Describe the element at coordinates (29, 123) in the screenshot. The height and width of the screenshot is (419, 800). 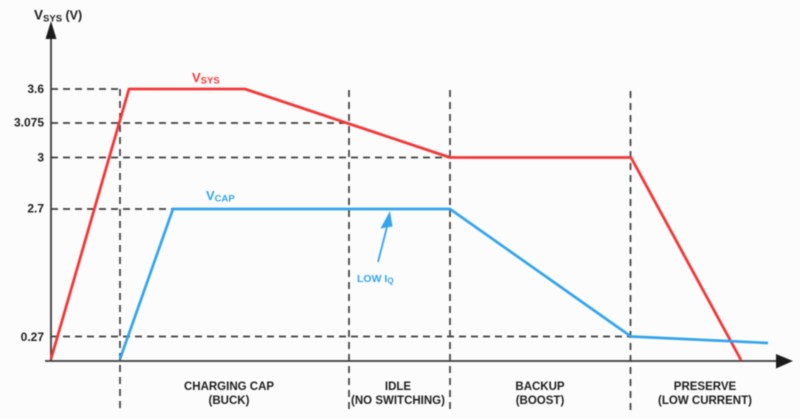
I see `svg-text: 3.075` at that location.